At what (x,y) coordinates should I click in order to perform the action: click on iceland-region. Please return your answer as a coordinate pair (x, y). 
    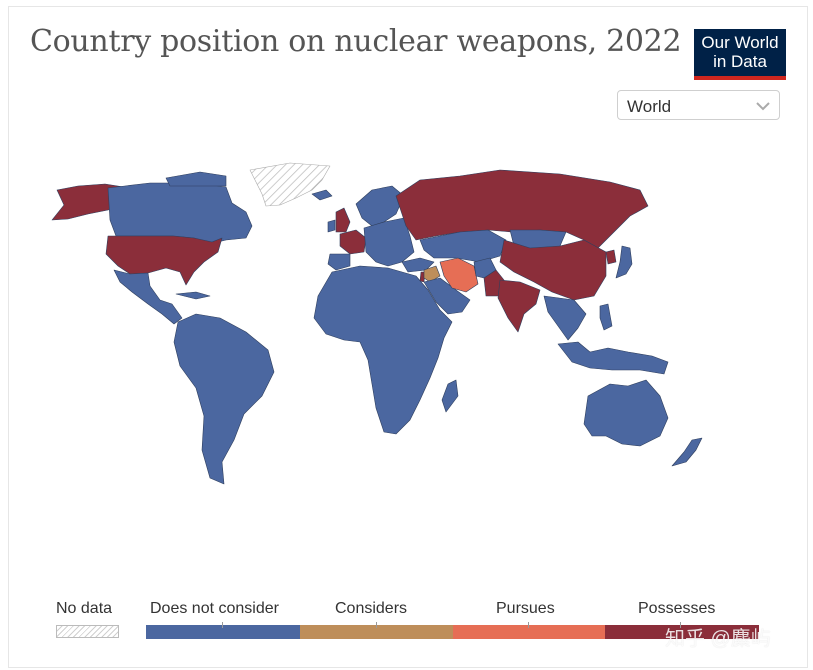
    Looking at the image, I should click on (322, 195).